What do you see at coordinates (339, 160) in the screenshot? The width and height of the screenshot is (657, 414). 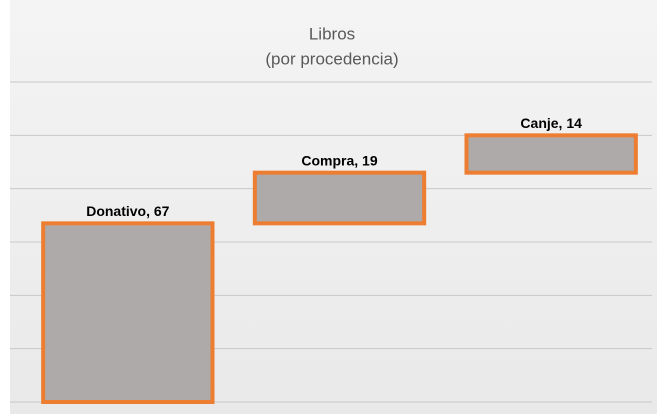 I see `data-label: Compra, 19` at bounding box center [339, 160].